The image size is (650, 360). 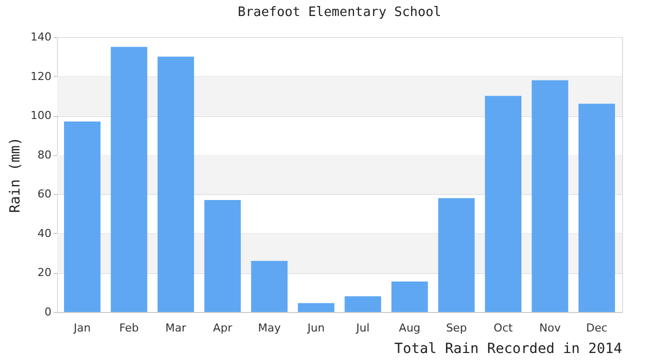 I want to click on x-tick-label: Aug, so click(x=409, y=328).